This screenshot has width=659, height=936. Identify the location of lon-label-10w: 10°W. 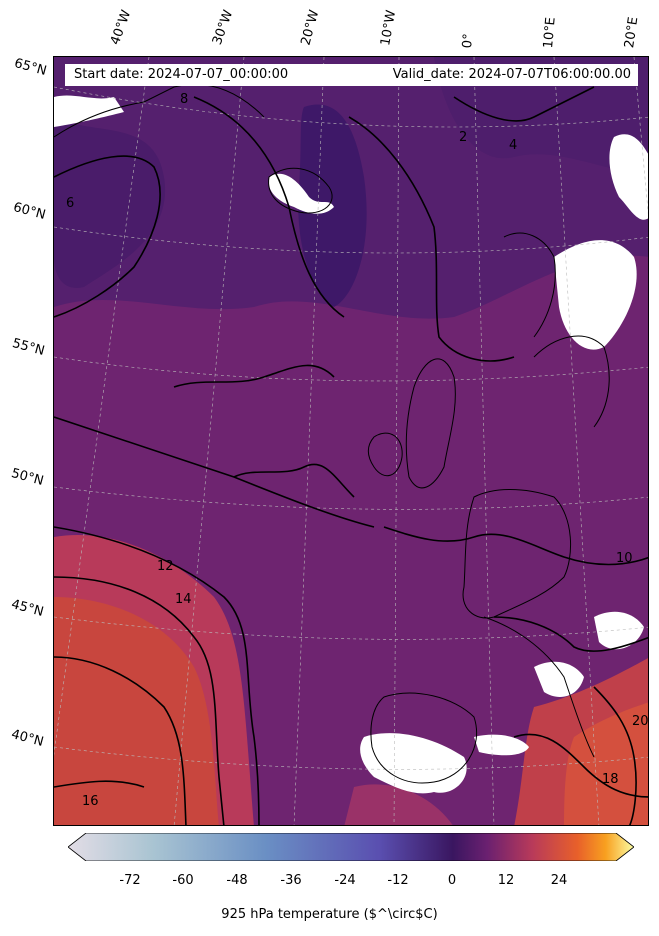
(389, 28).